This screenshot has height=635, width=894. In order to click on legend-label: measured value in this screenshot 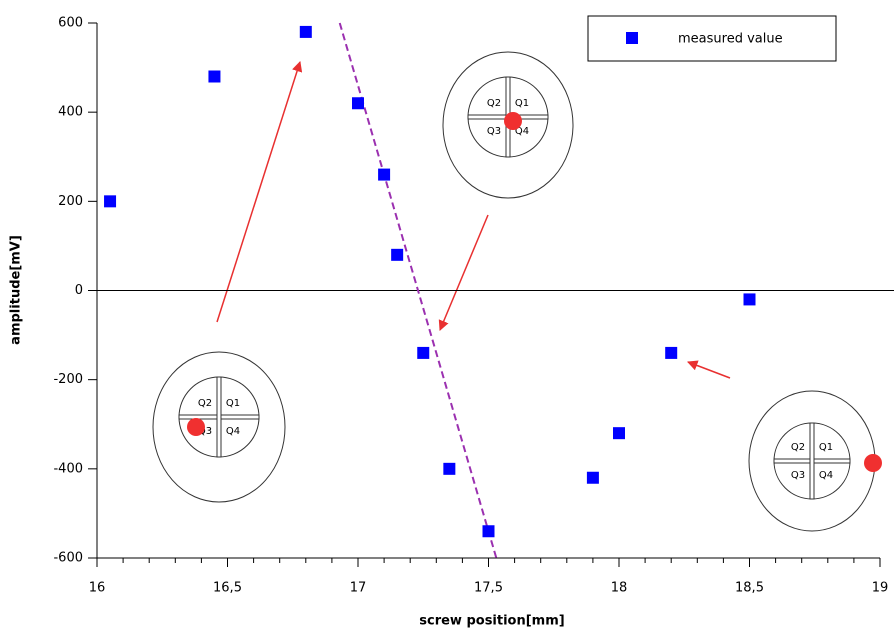, I will do `click(730, 39)`.